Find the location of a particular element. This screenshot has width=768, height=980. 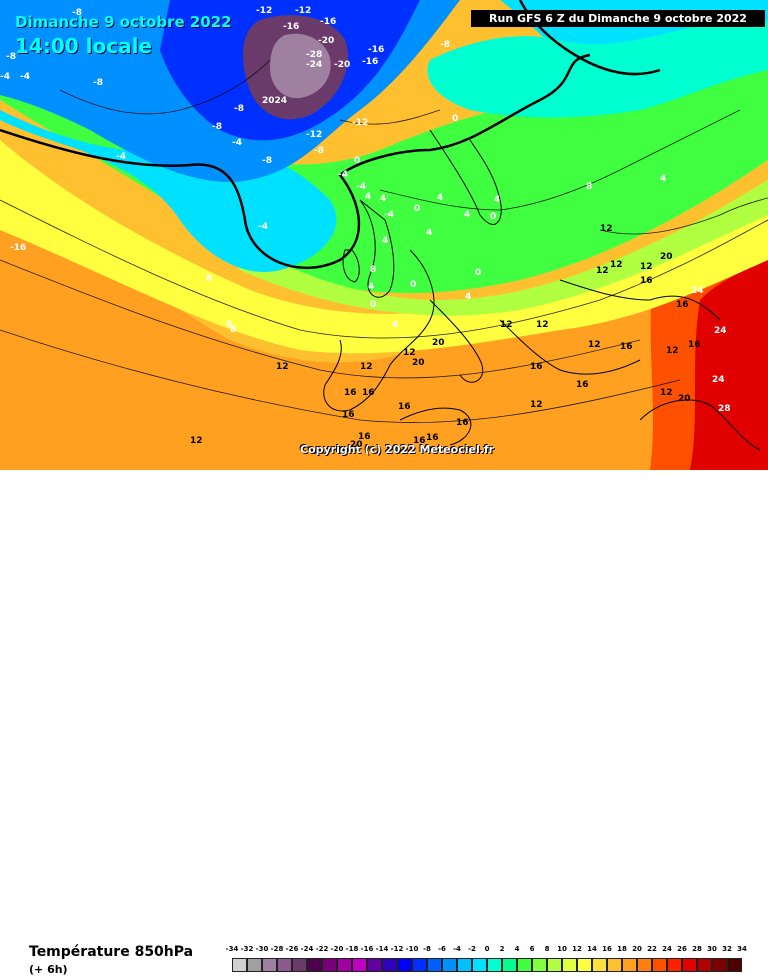

temperature-label: -28 is located at coordinates (314, 55).